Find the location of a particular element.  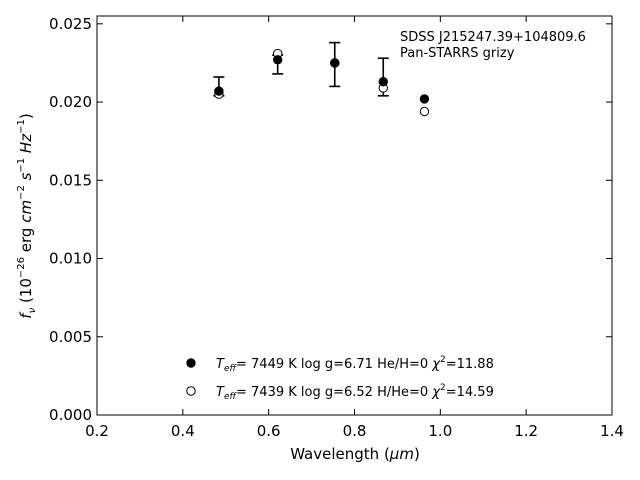

y-tick-label: 0.015 is located at coordinates (70, 180).